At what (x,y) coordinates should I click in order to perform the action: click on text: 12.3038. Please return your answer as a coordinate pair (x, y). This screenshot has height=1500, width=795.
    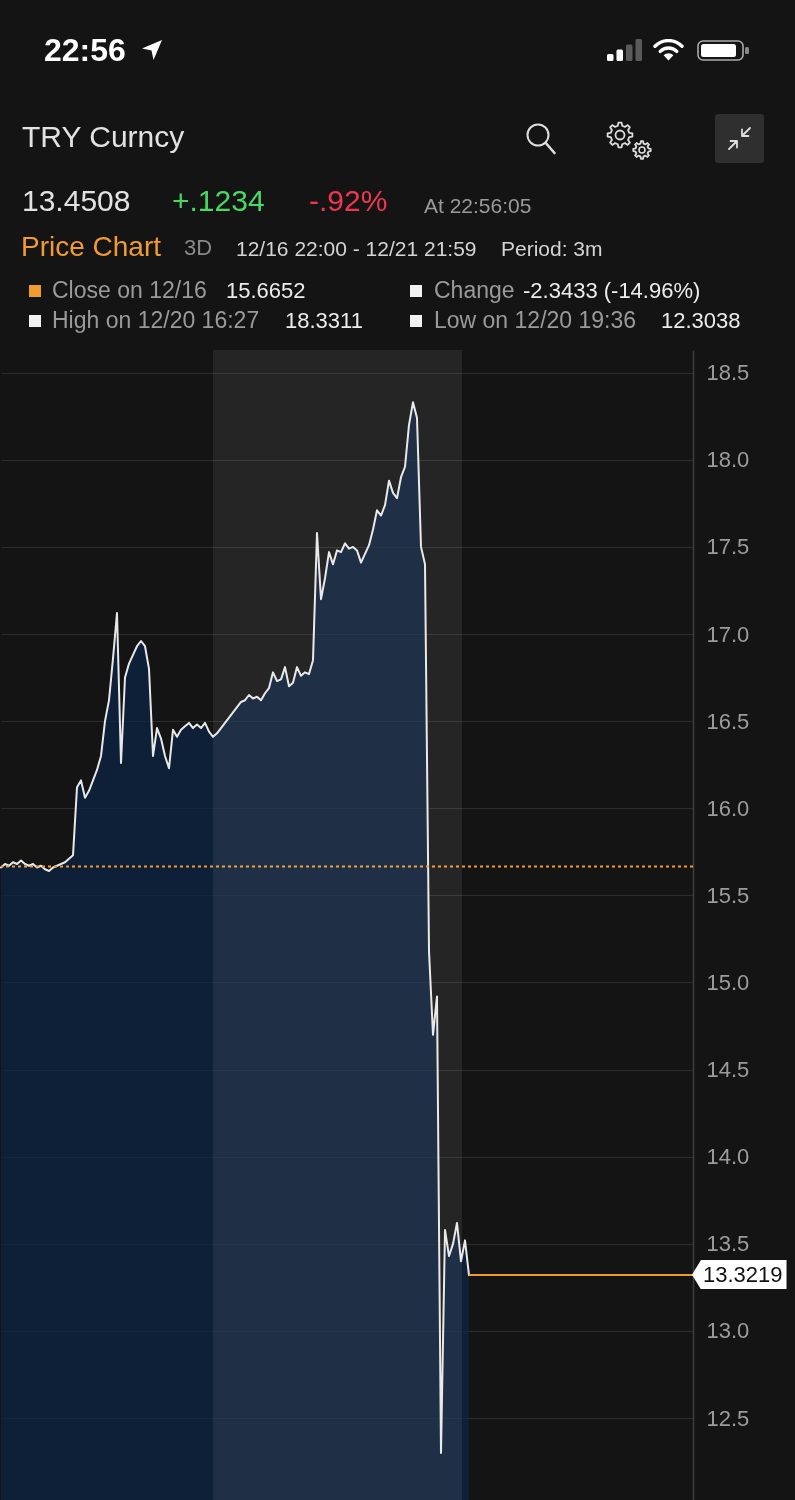
    Looking at the image, I should click on (701, 321).